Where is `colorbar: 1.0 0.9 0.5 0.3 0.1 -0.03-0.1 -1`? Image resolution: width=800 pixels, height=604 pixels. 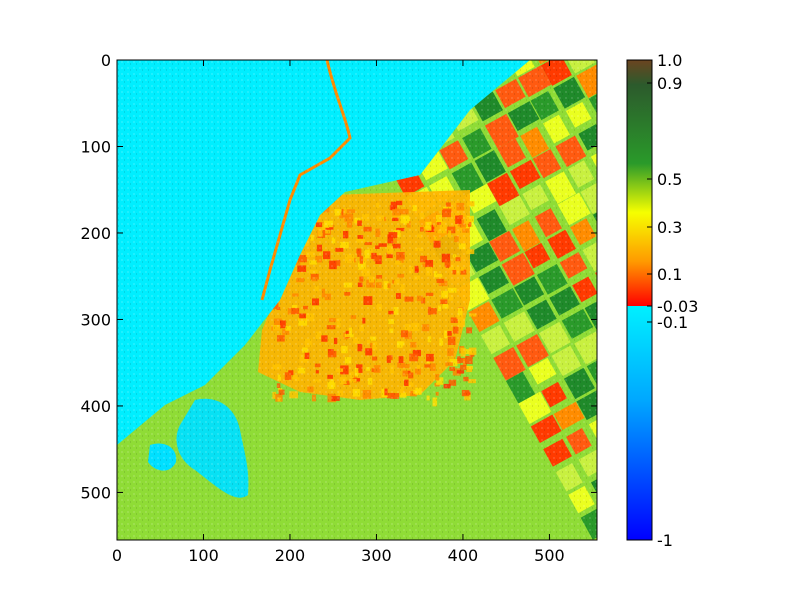
colorbar: 1.0 0.9 0.5 0.3 0.1 -0.03-0.1 -1 is located at coordinates (662, 300).